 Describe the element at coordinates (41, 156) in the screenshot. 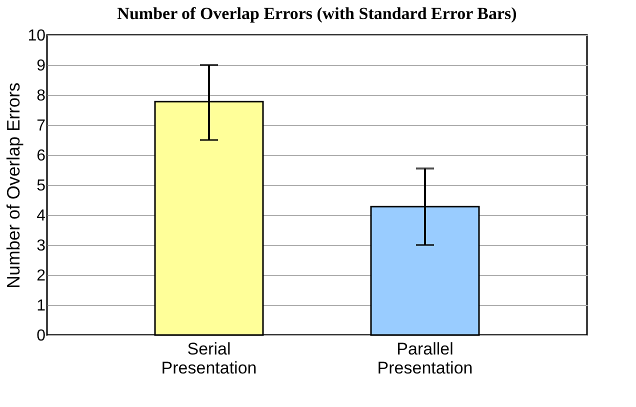

I see `y-tick-label: 6` at that location.